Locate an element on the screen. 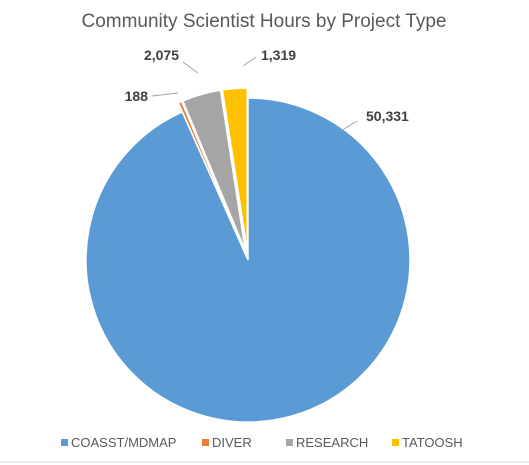 The width and height of the screenshot is (529, 465). legend-item-tatoosh: TATOOSH is located at coordinates (427, 442).